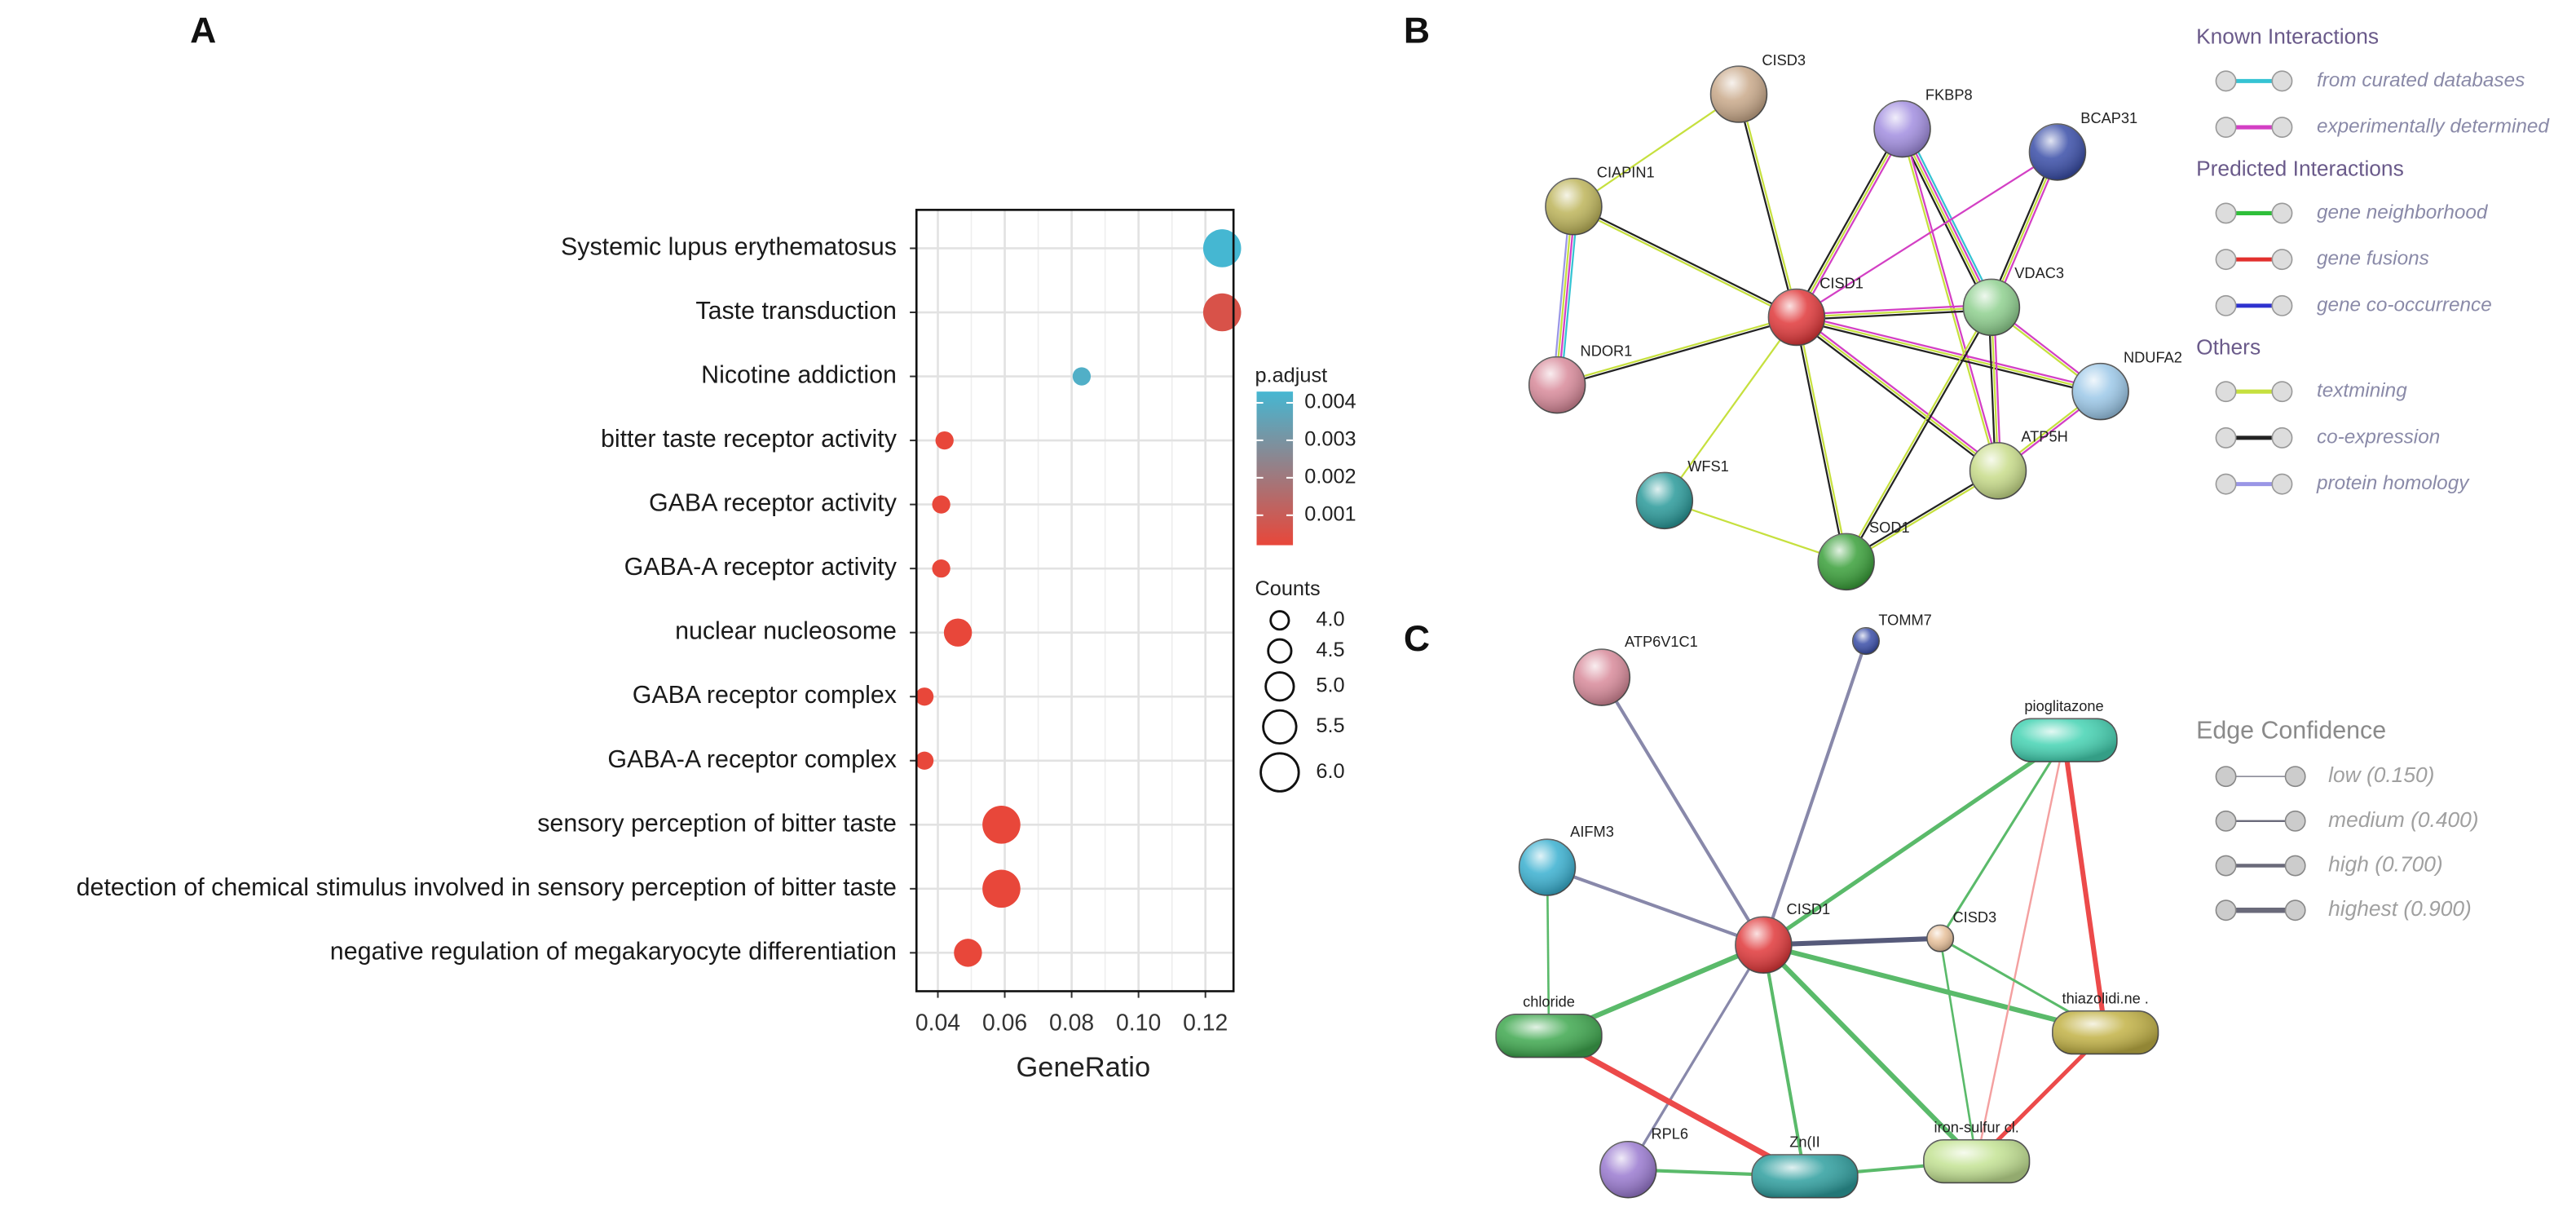  Describe the element at coordinates (1549, 1001) in the screenshot. I see `node-label: chloride` at that location.